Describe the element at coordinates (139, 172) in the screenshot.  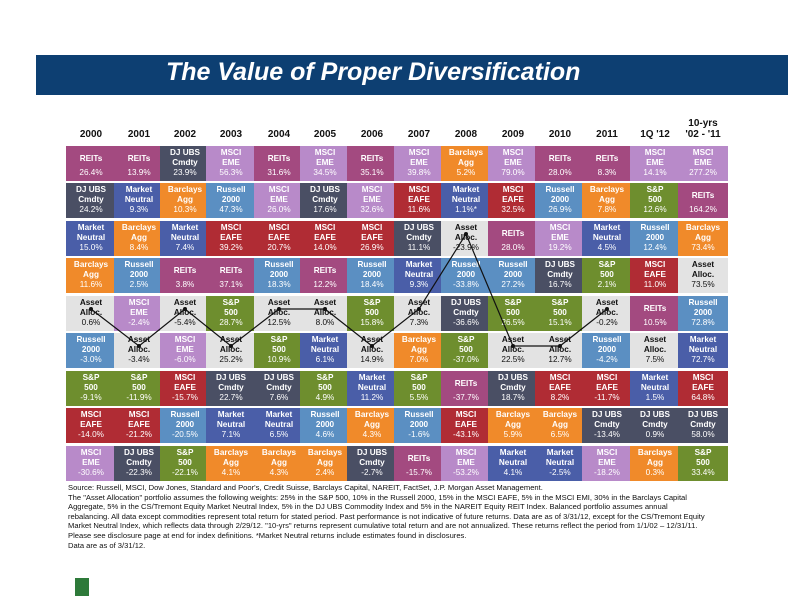
I see `cell-value: 13.9%` at that location.